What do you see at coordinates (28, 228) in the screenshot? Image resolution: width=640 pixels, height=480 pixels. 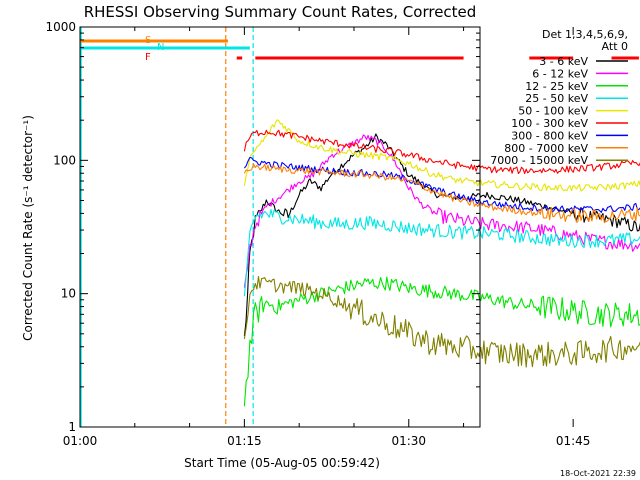 I see `y-axis-label: Corrected Count Rate (s⁻¹ detector⁻¹)` at bounding box center [28, 228].